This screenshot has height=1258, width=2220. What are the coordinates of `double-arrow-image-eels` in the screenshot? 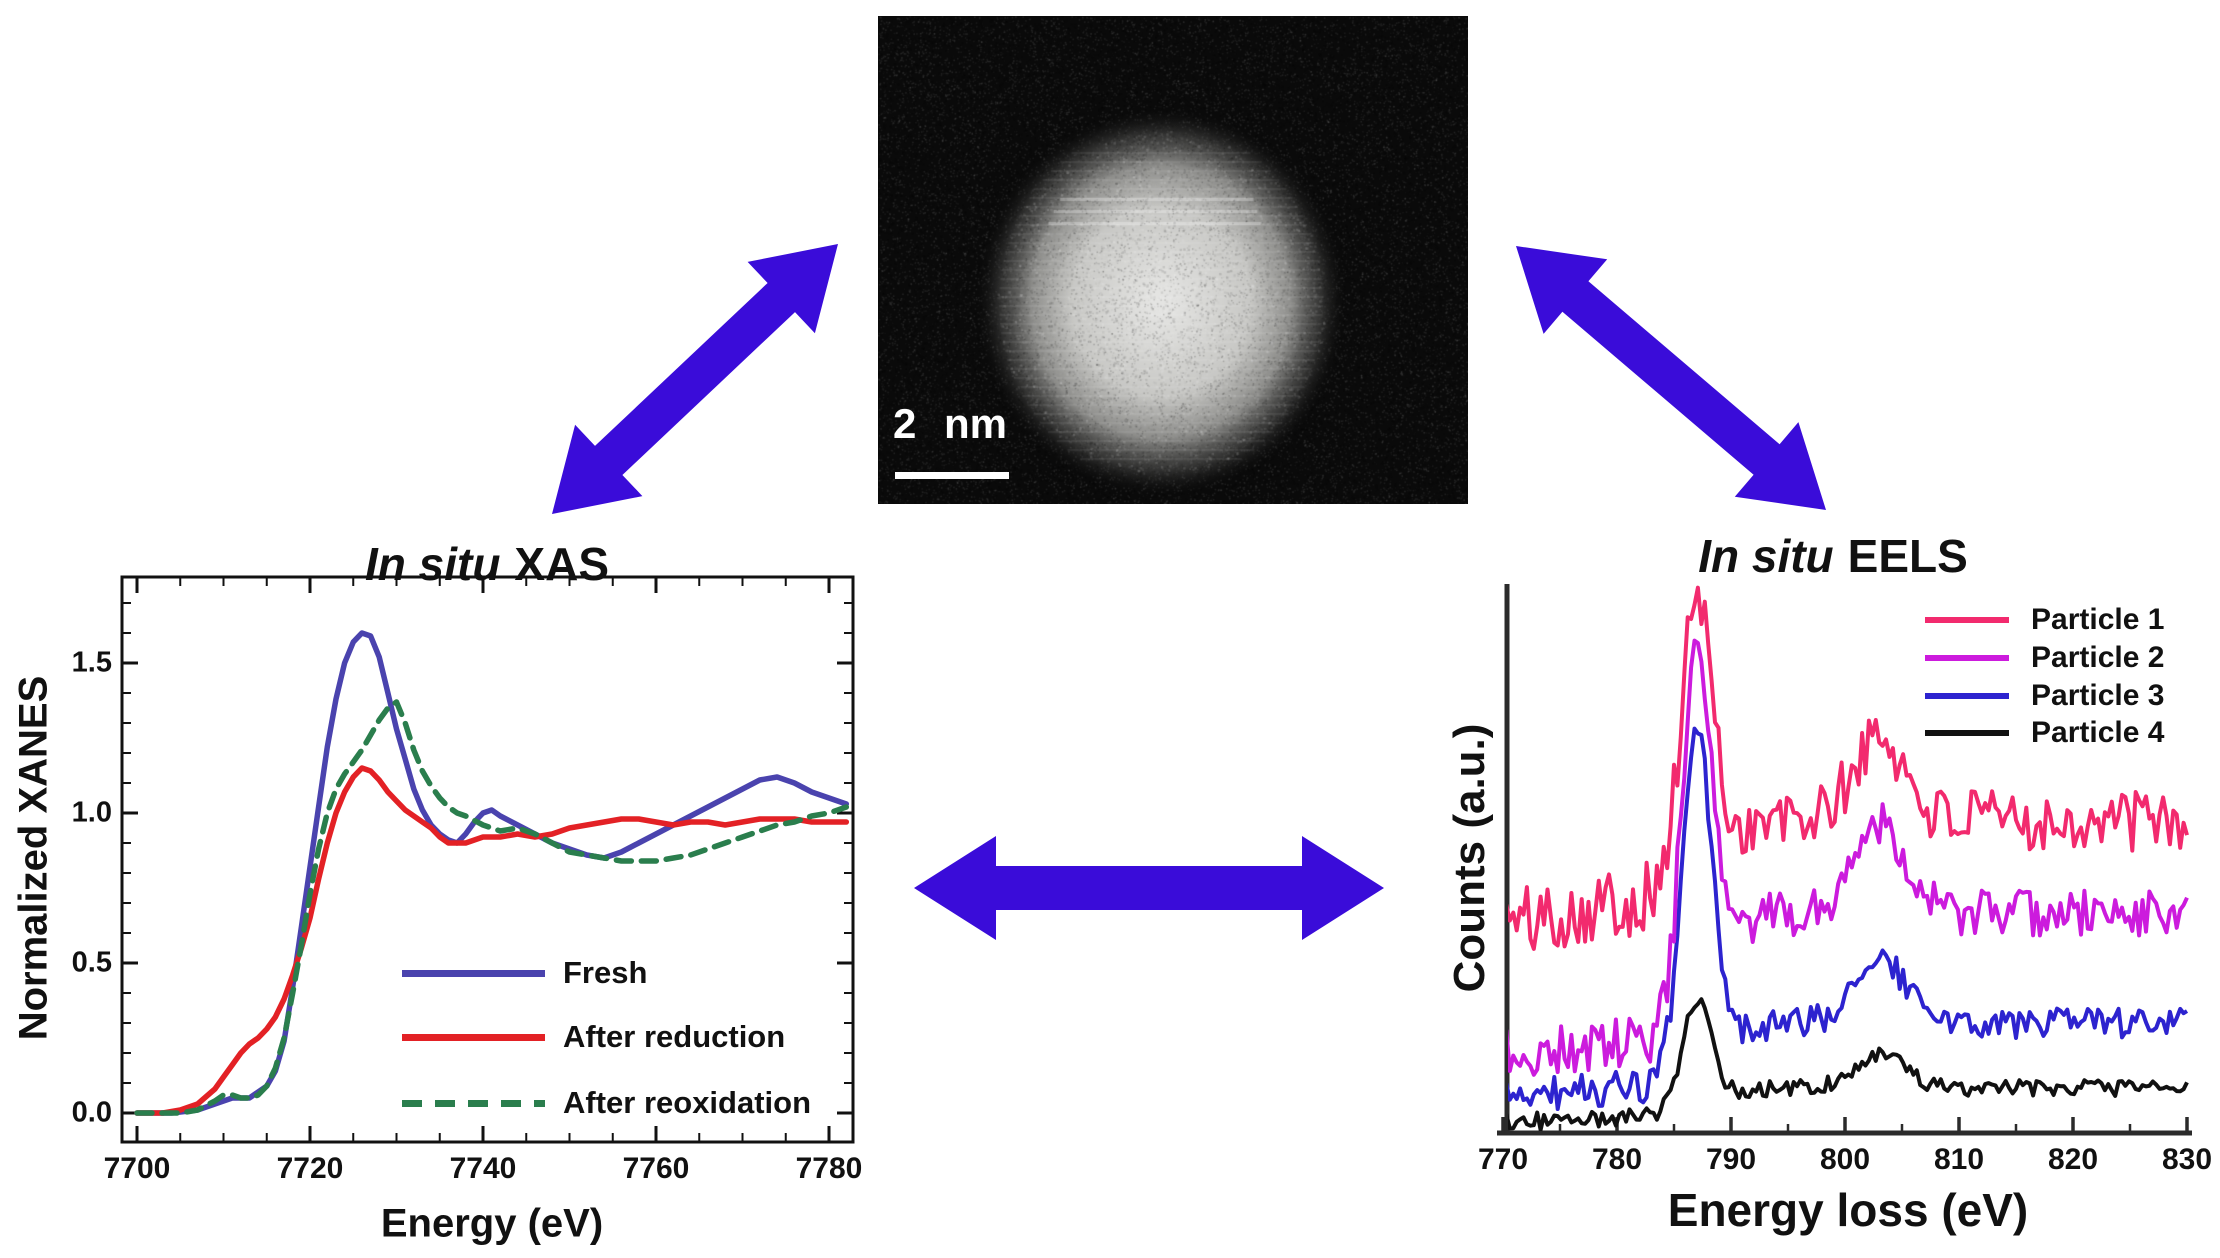 It's located at (1671, 378).